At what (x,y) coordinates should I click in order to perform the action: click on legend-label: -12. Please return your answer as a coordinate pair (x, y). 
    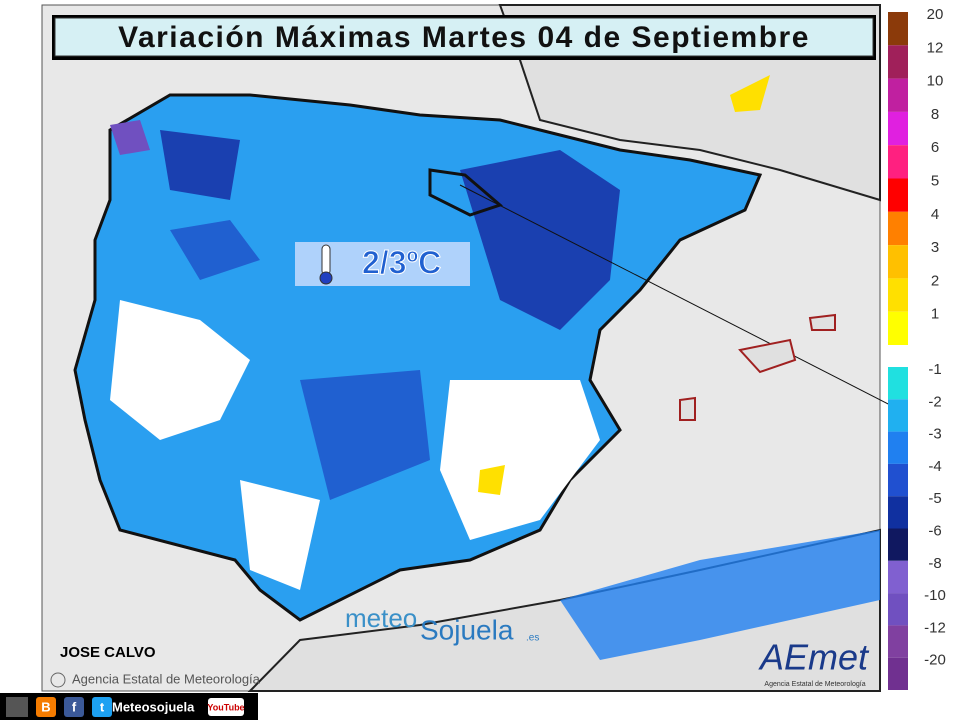
    Looking at the image, I should click on (935, 627).